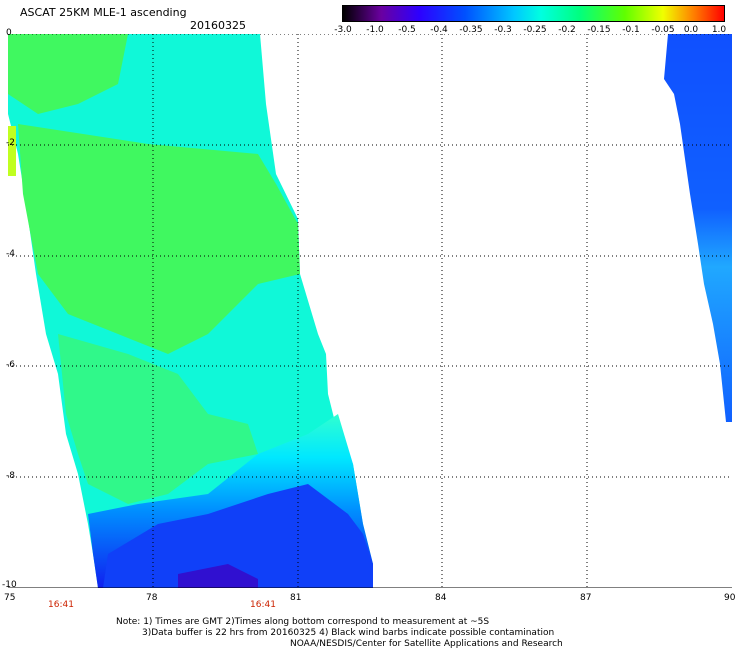 The height and width of the screenshot is (650, 740). Describe the element at coordinates (152, 598) in the screenshot. I see `lon-tick-label: 78` at that location.